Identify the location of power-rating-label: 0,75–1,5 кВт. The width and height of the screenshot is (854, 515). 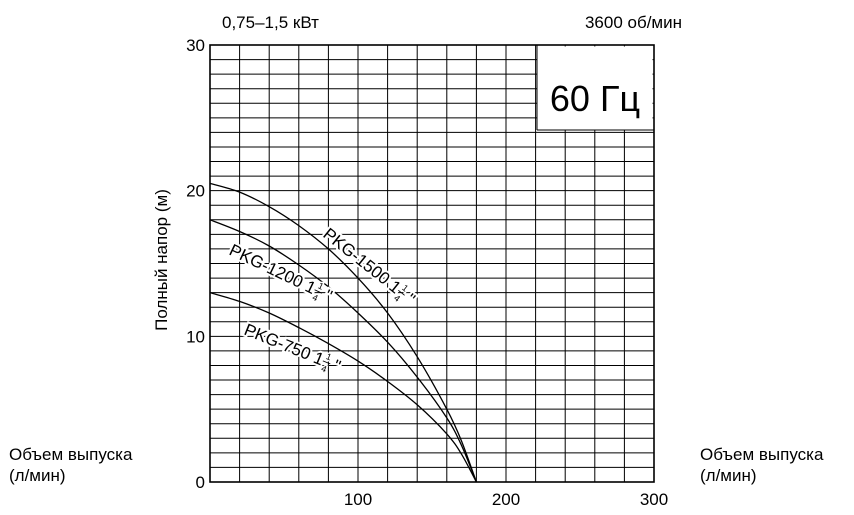
(270, 22).